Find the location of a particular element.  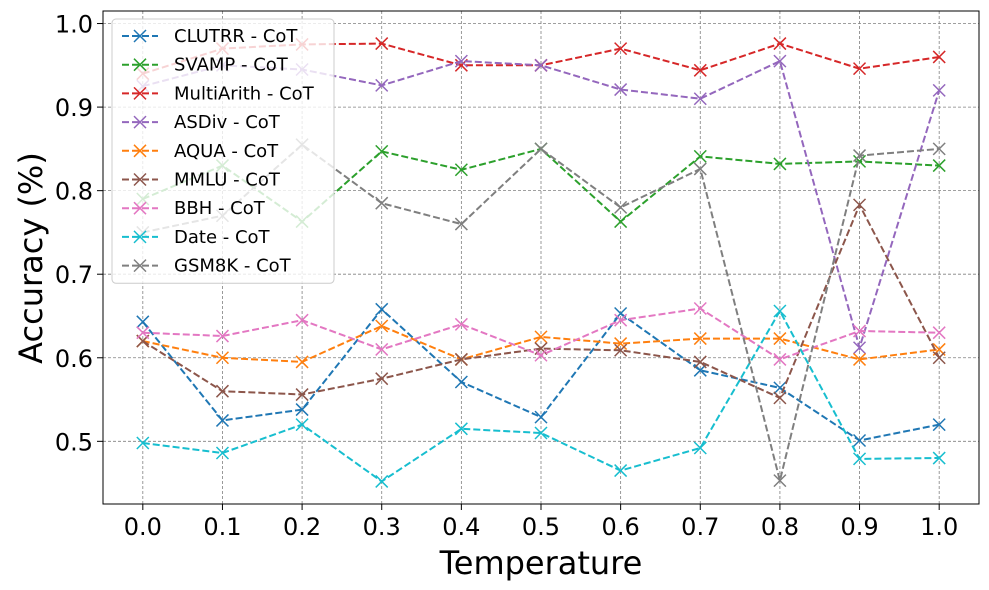

legend-label: CLUTRR - CoT is located at coordinates (236, 36).